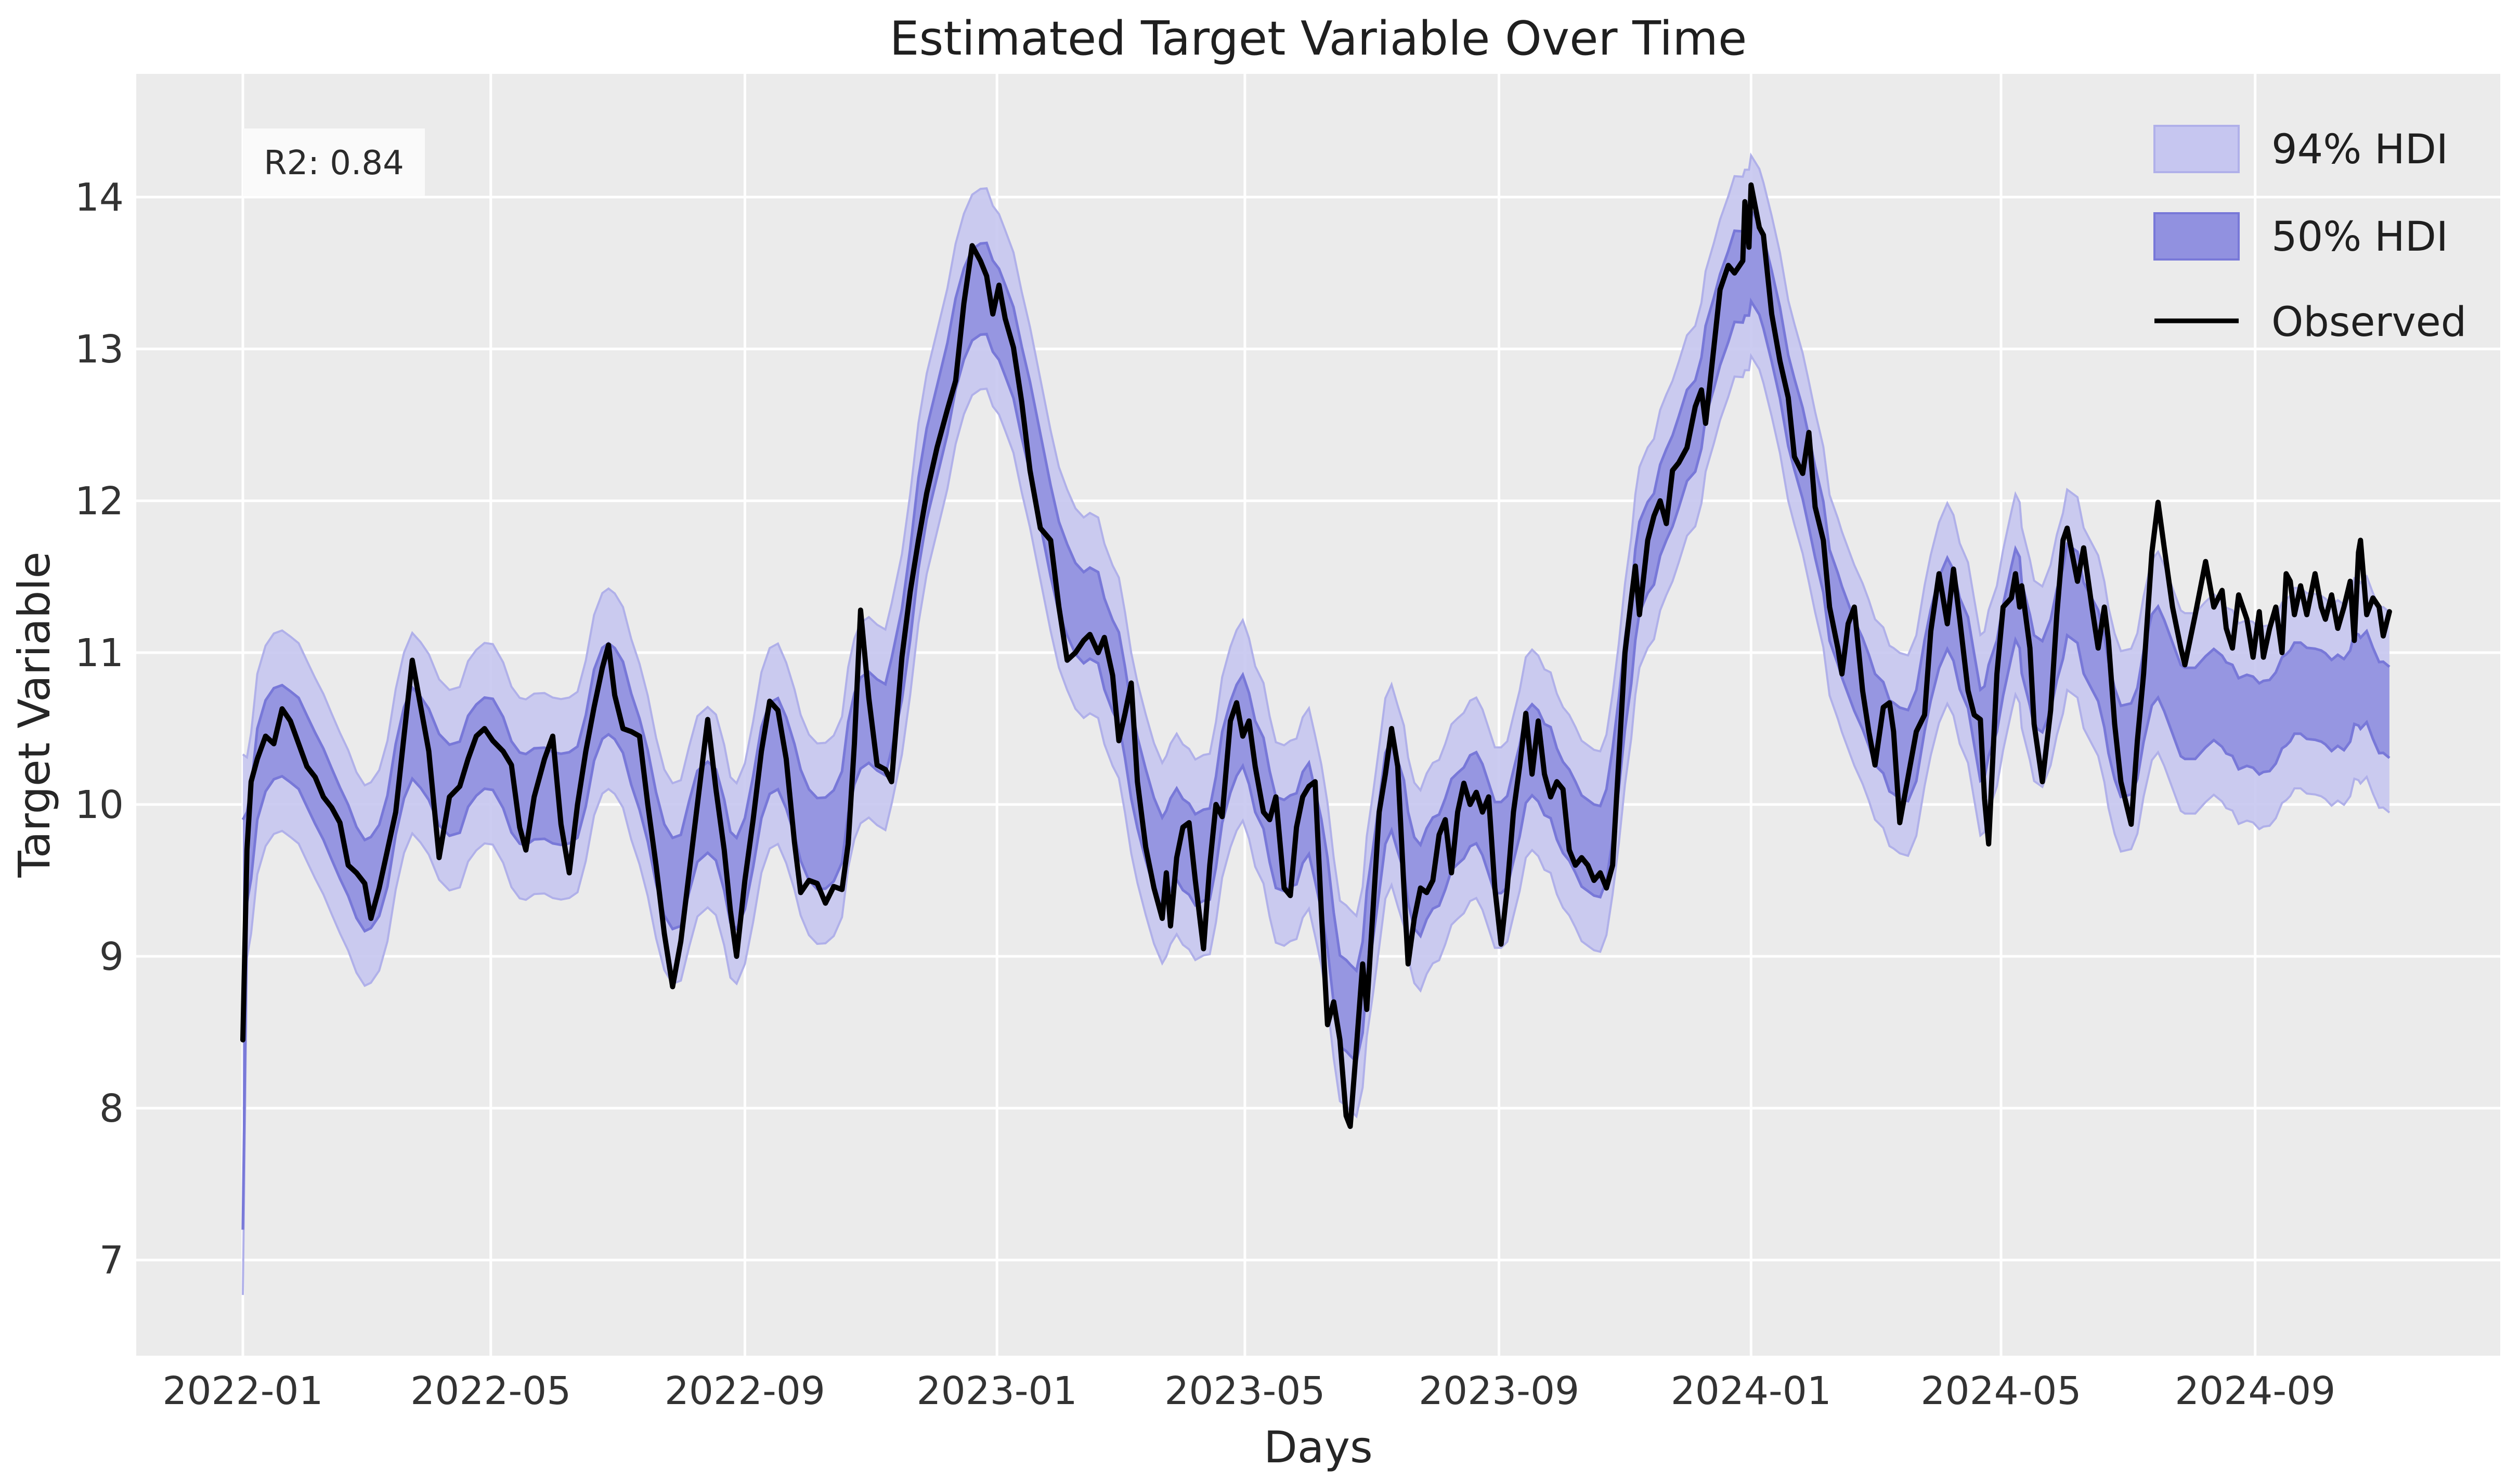 Image resolution: width=2520 pixels, height=1480 pixels. What do you see at coordinates (2359, 149) in the screenshot?
I see `legend-label-hdi94: 94% HDI` at bounding box center [2359, 149].